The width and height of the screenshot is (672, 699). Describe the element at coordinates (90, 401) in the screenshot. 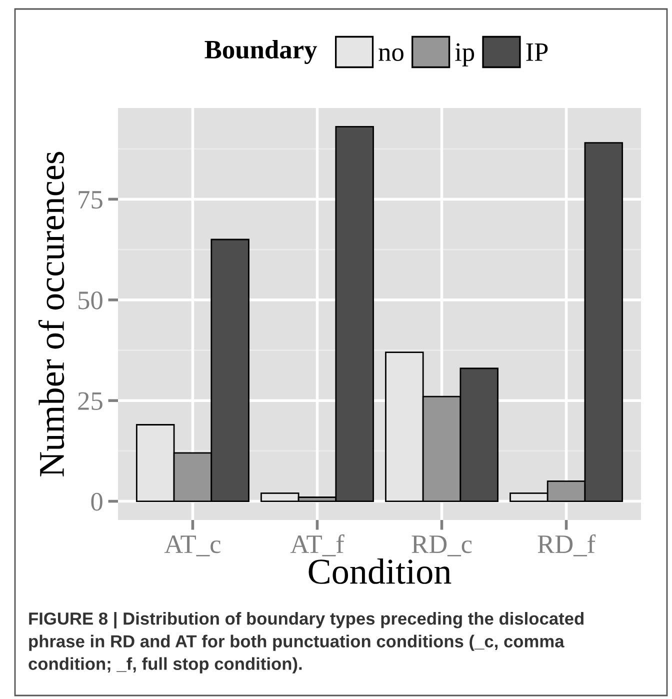

I see `y-tick-label: 25` at that location.